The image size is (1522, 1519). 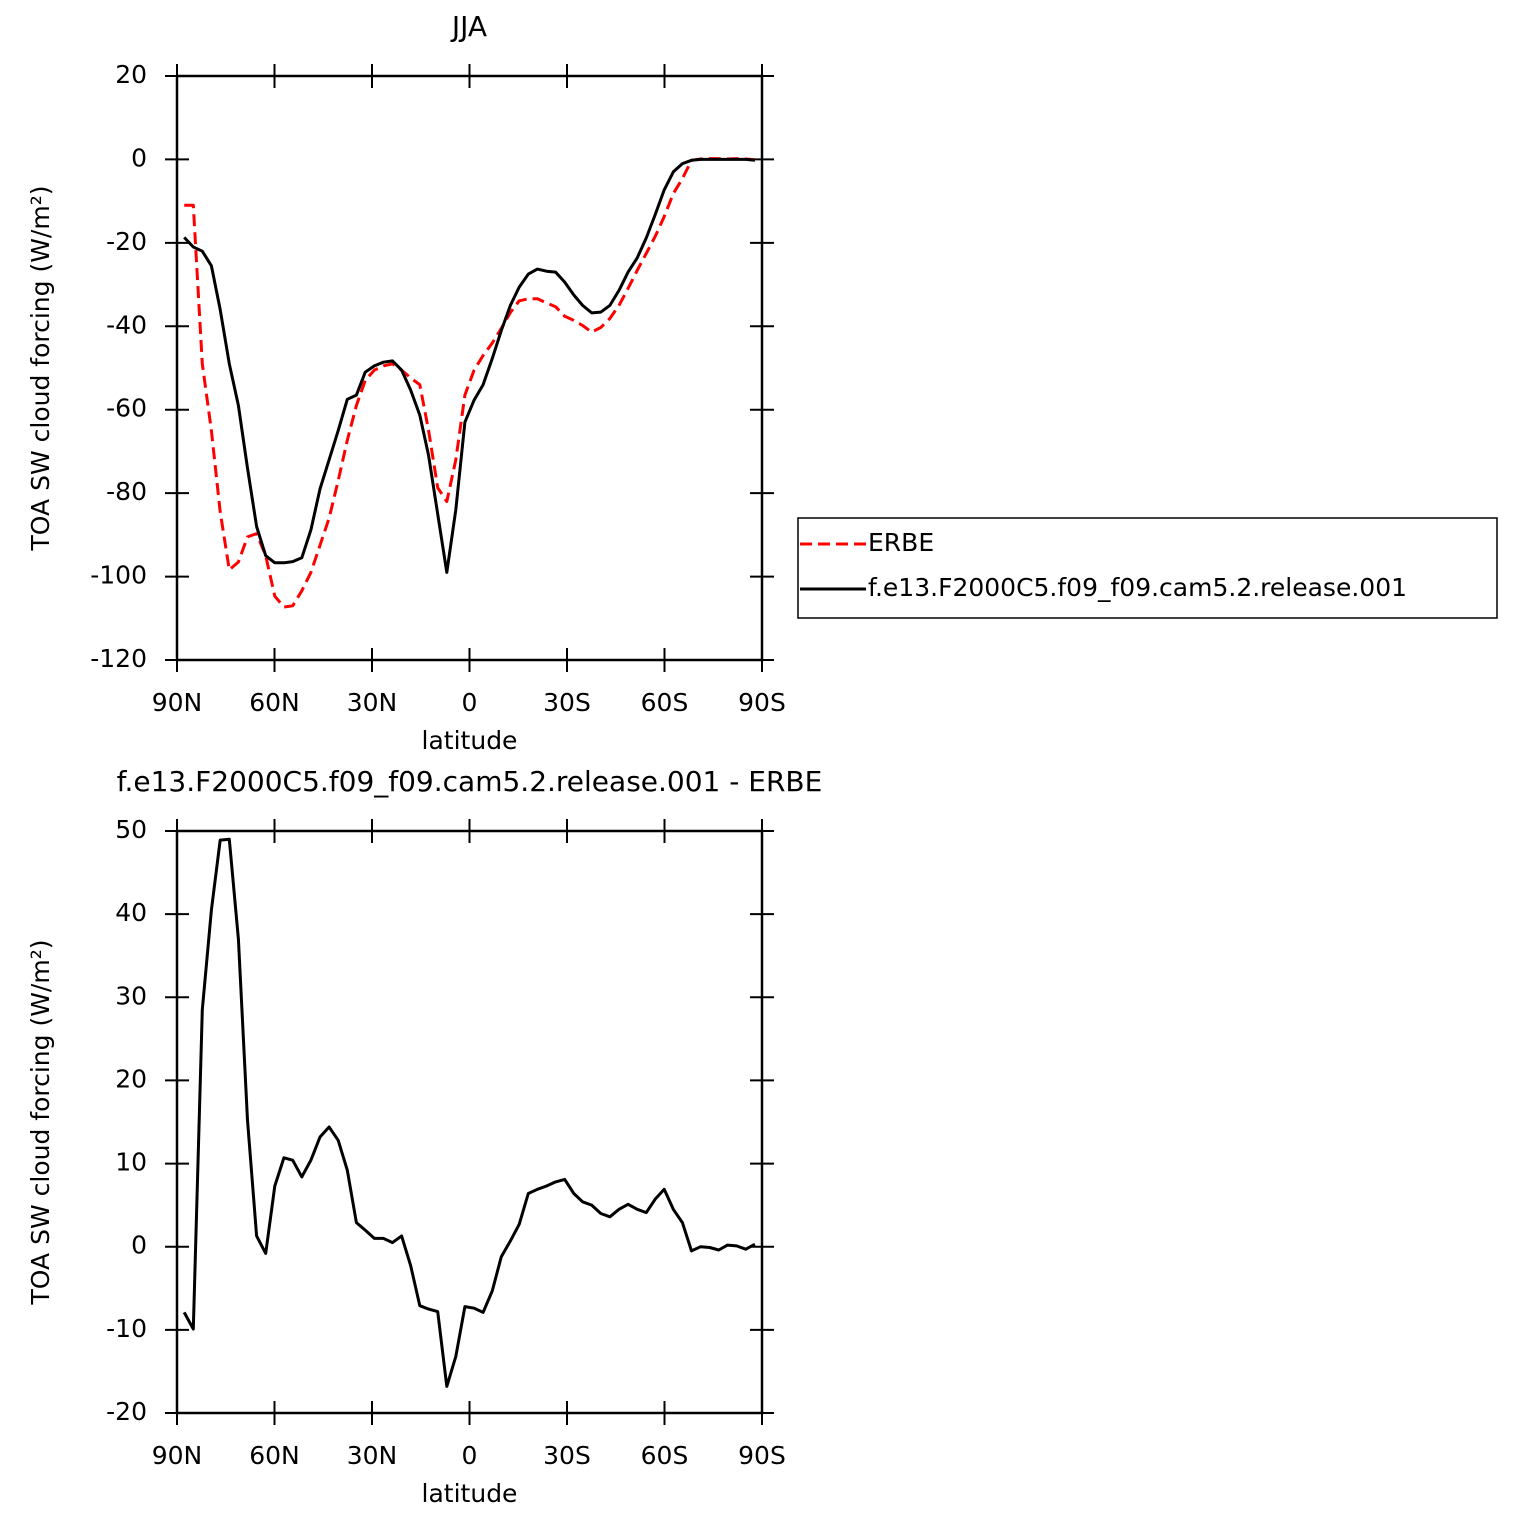 What do you see at coordinates (118, 575) in the screenshot?
I see `y-tick-label: -100` at bounding box center [118, 575].